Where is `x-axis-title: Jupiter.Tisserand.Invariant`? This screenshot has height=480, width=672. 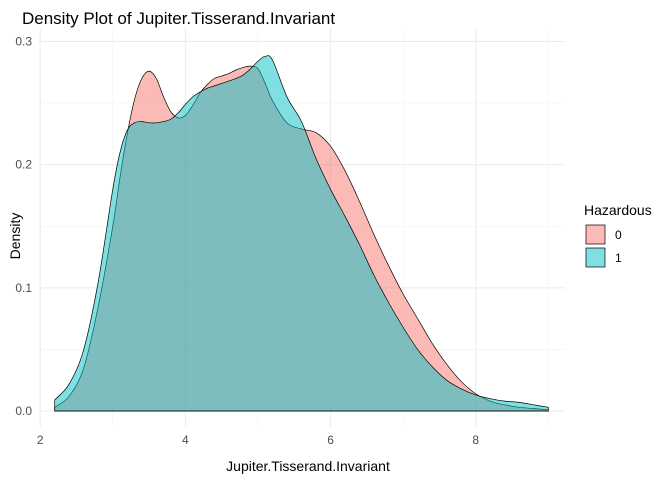 x-axis-title: Jupiter.Tisserand.Invariant is located at coordinates (308, 466).